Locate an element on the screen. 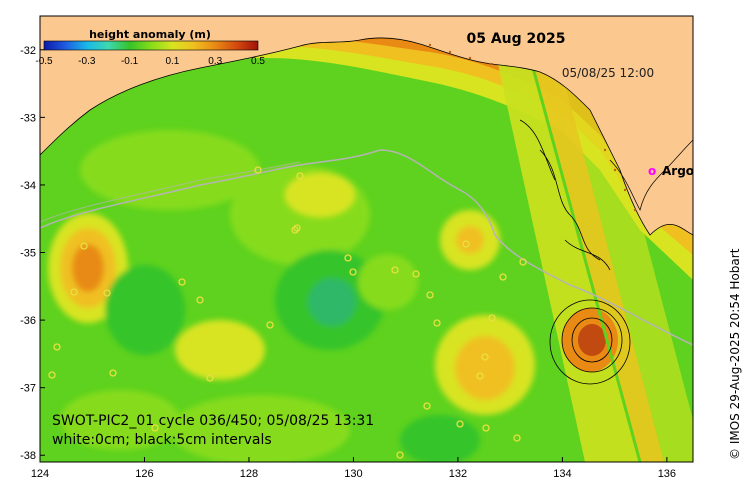  lat-tick-label: -35 is located at coordinates (28, 254).